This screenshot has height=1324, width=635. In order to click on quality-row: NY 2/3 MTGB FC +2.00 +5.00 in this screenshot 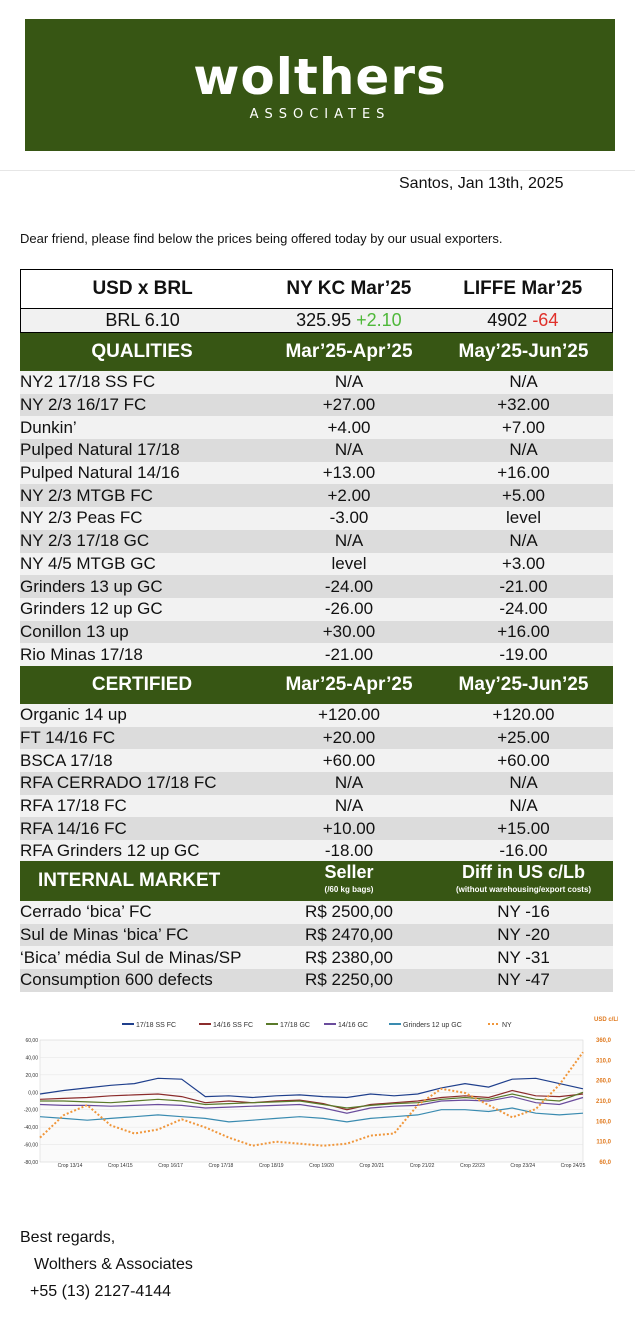, I will do `click(316, 496)`.